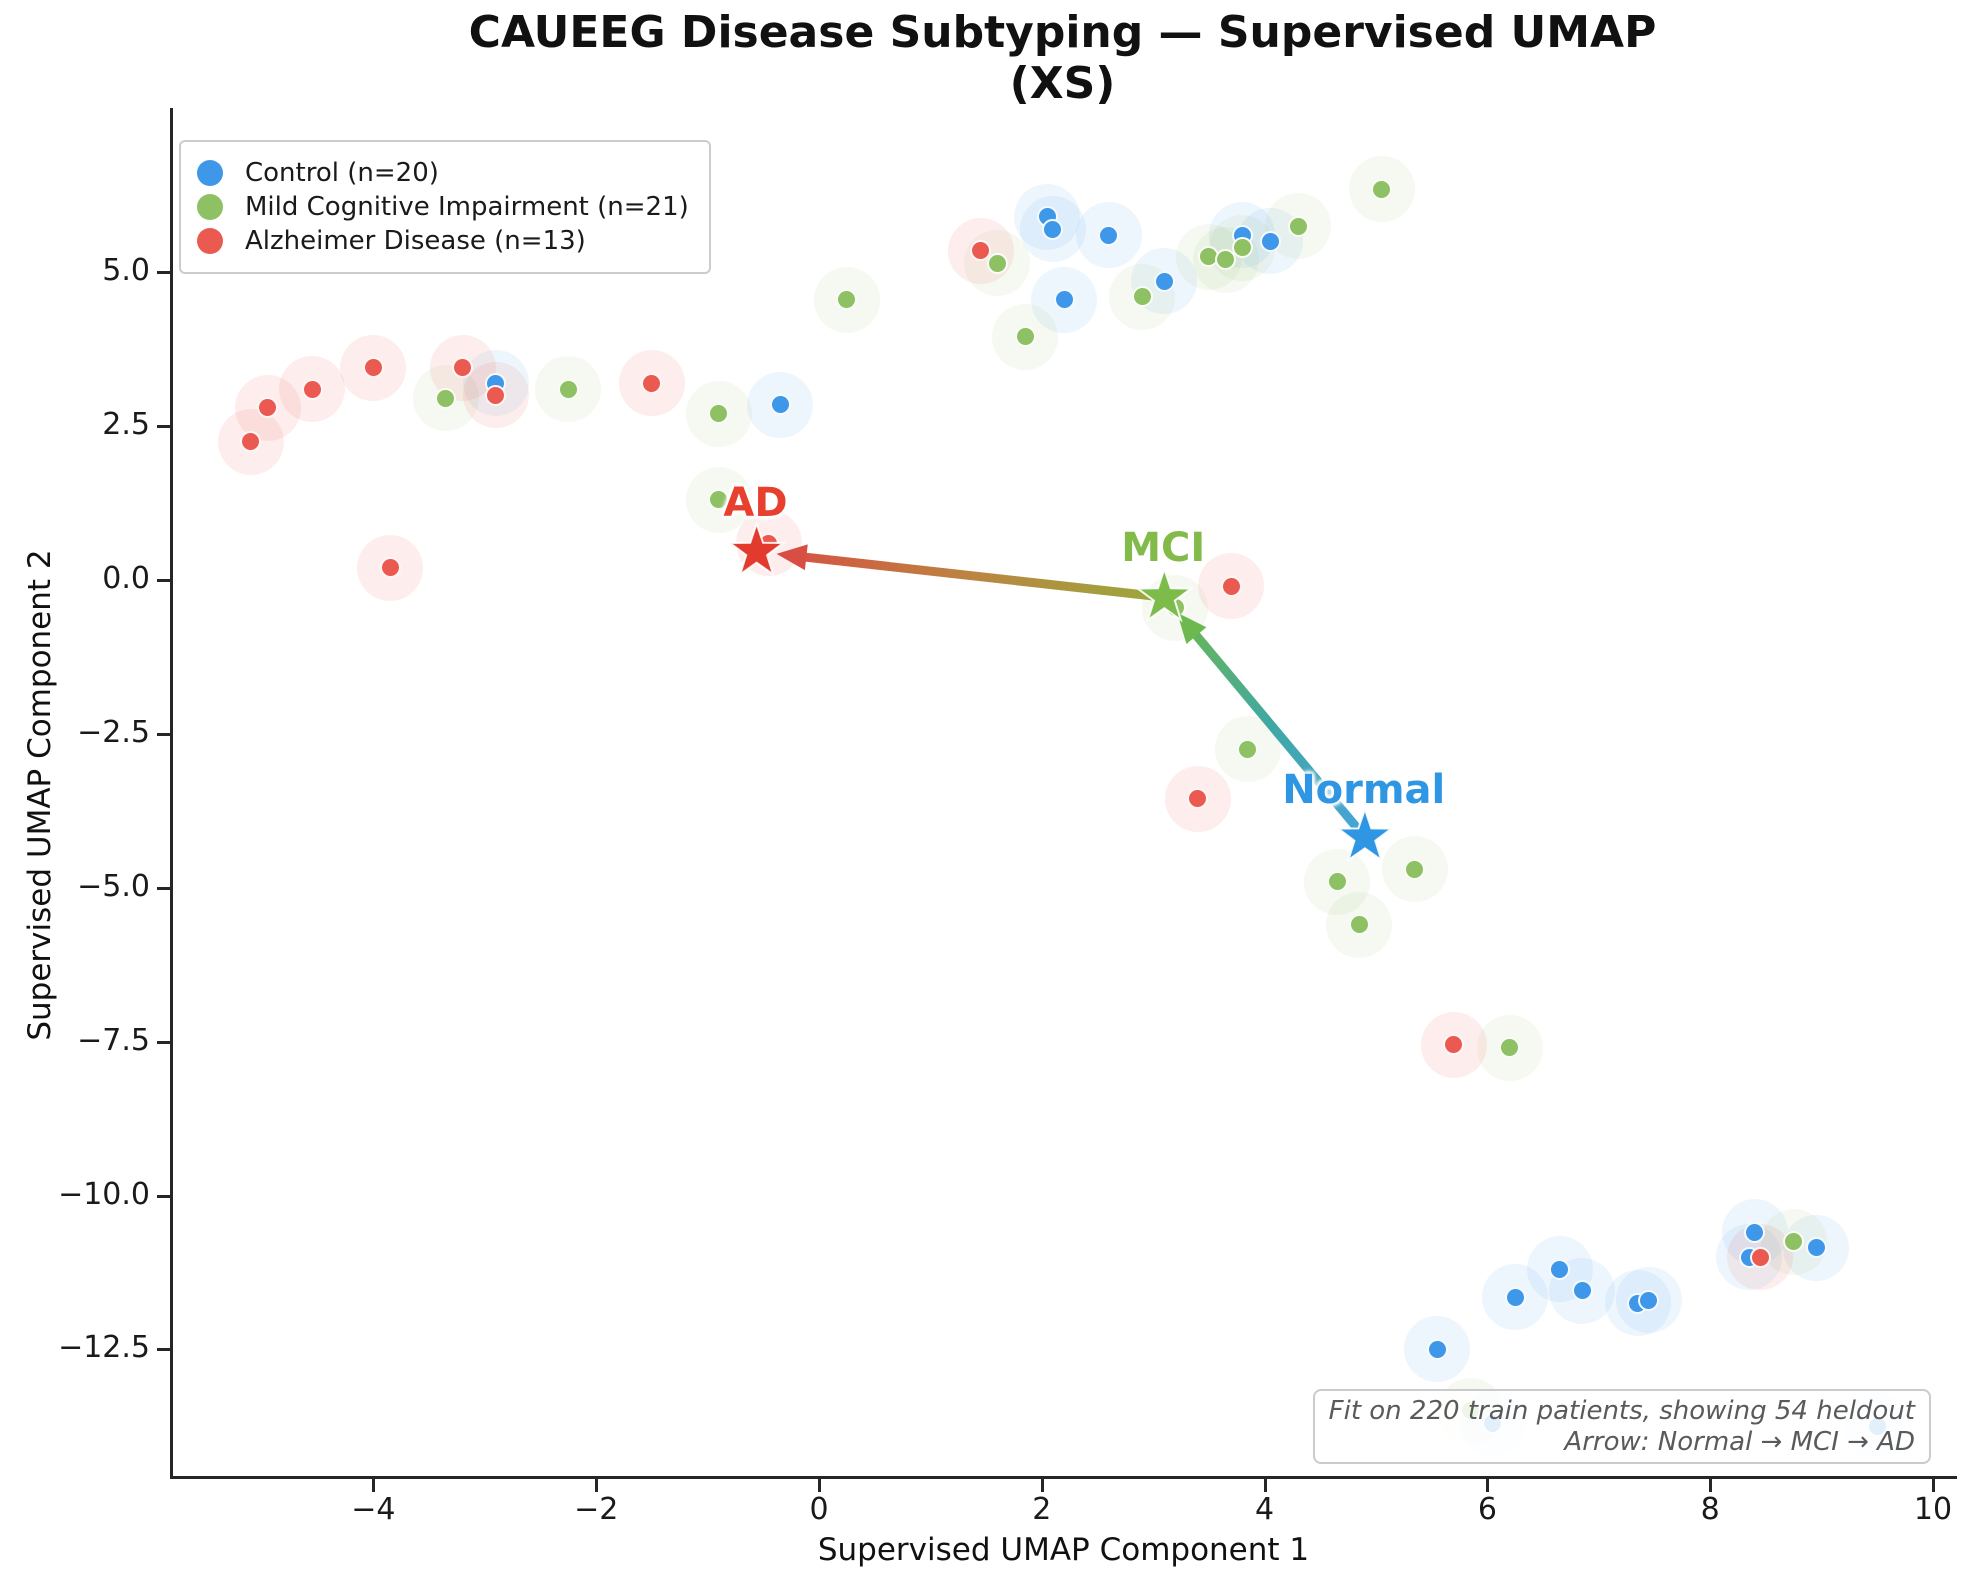  What do you see at coordinates (443, 173) in the screenshot?
I see `legend-item: Control (n=20)` at bounding box center [443, 173].